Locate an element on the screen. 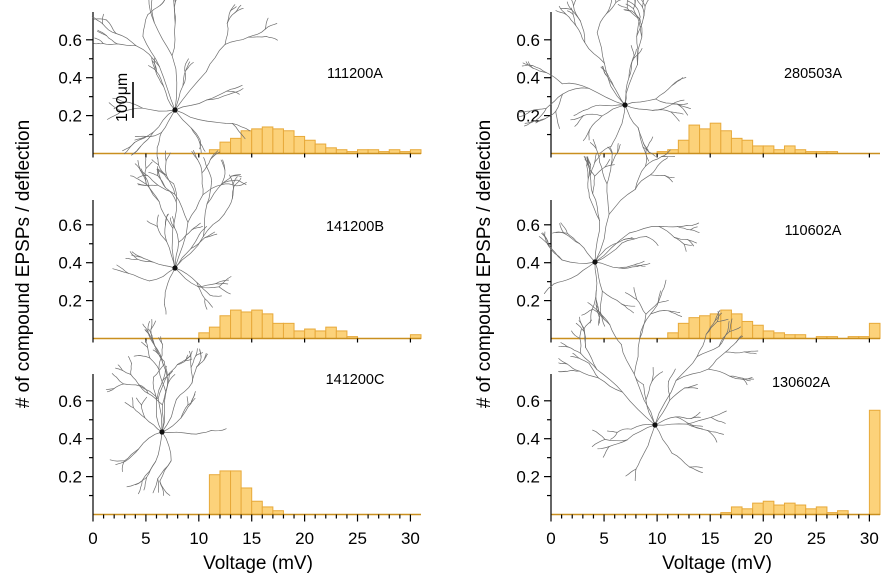  cell-id-label: 130602A is located at coordinates (801, 383).